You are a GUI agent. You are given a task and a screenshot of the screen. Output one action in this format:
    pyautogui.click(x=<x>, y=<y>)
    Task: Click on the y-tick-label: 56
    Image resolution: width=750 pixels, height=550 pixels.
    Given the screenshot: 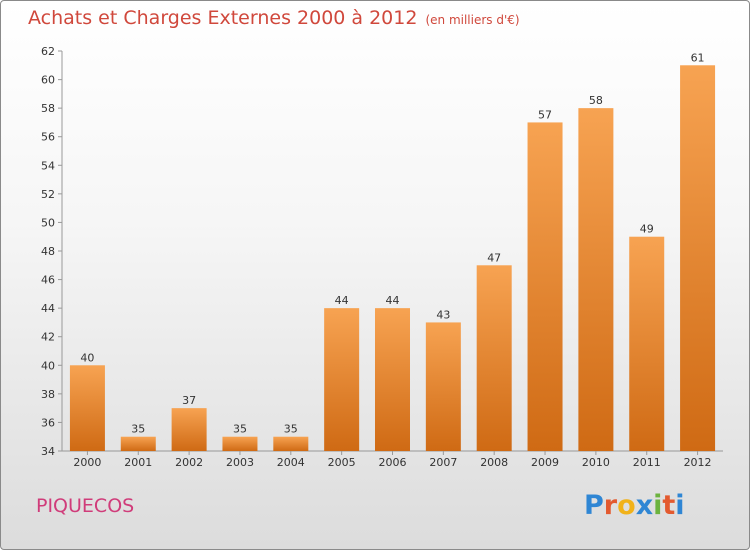 What is the action you would take?
    pyautogui.click(x=48, y=137)
    